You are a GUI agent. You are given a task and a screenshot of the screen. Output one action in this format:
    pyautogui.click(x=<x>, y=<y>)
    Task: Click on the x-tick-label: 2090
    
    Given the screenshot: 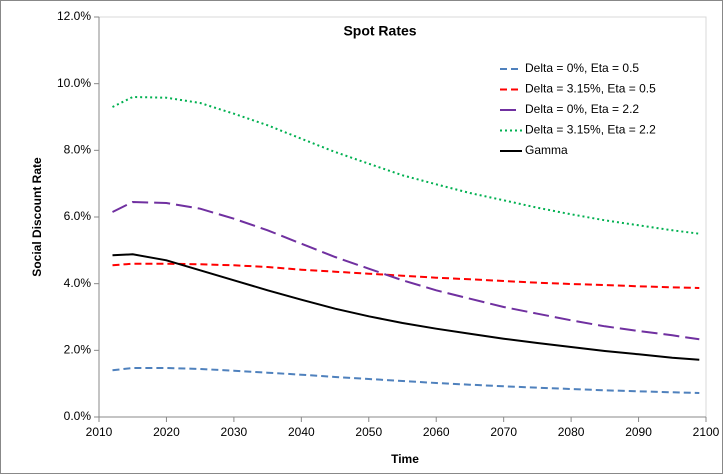 What is the action you would take?
    pyautogui.click(x=638, y=432)
    